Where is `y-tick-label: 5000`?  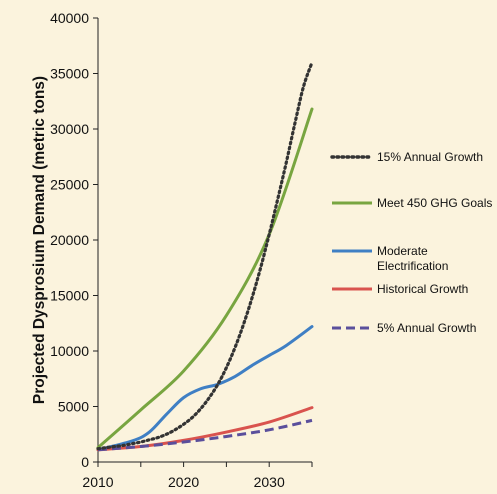
y-tick-label: 5000 is located at coordinates (73, 407).